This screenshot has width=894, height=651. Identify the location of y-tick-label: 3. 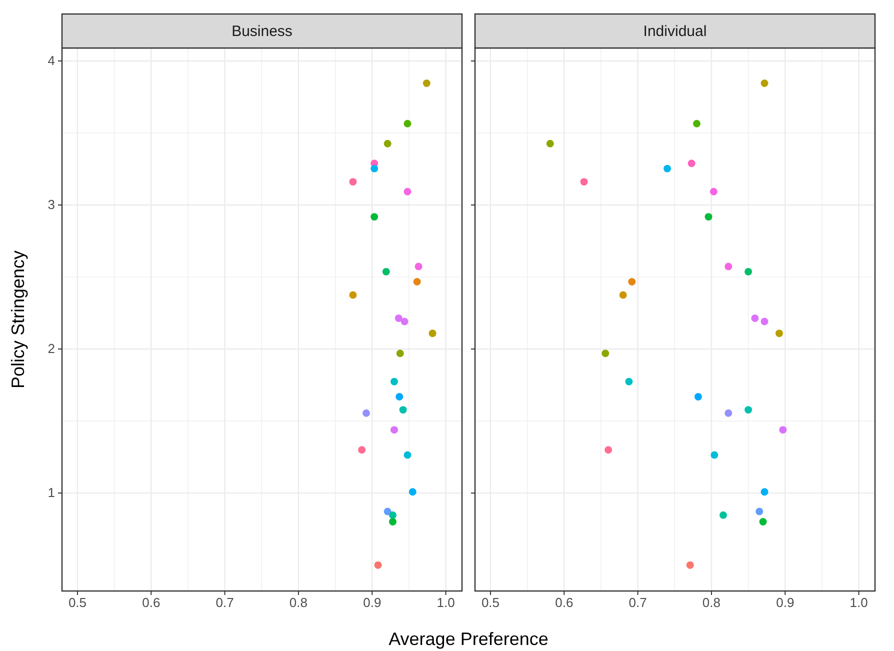
(51, 204).